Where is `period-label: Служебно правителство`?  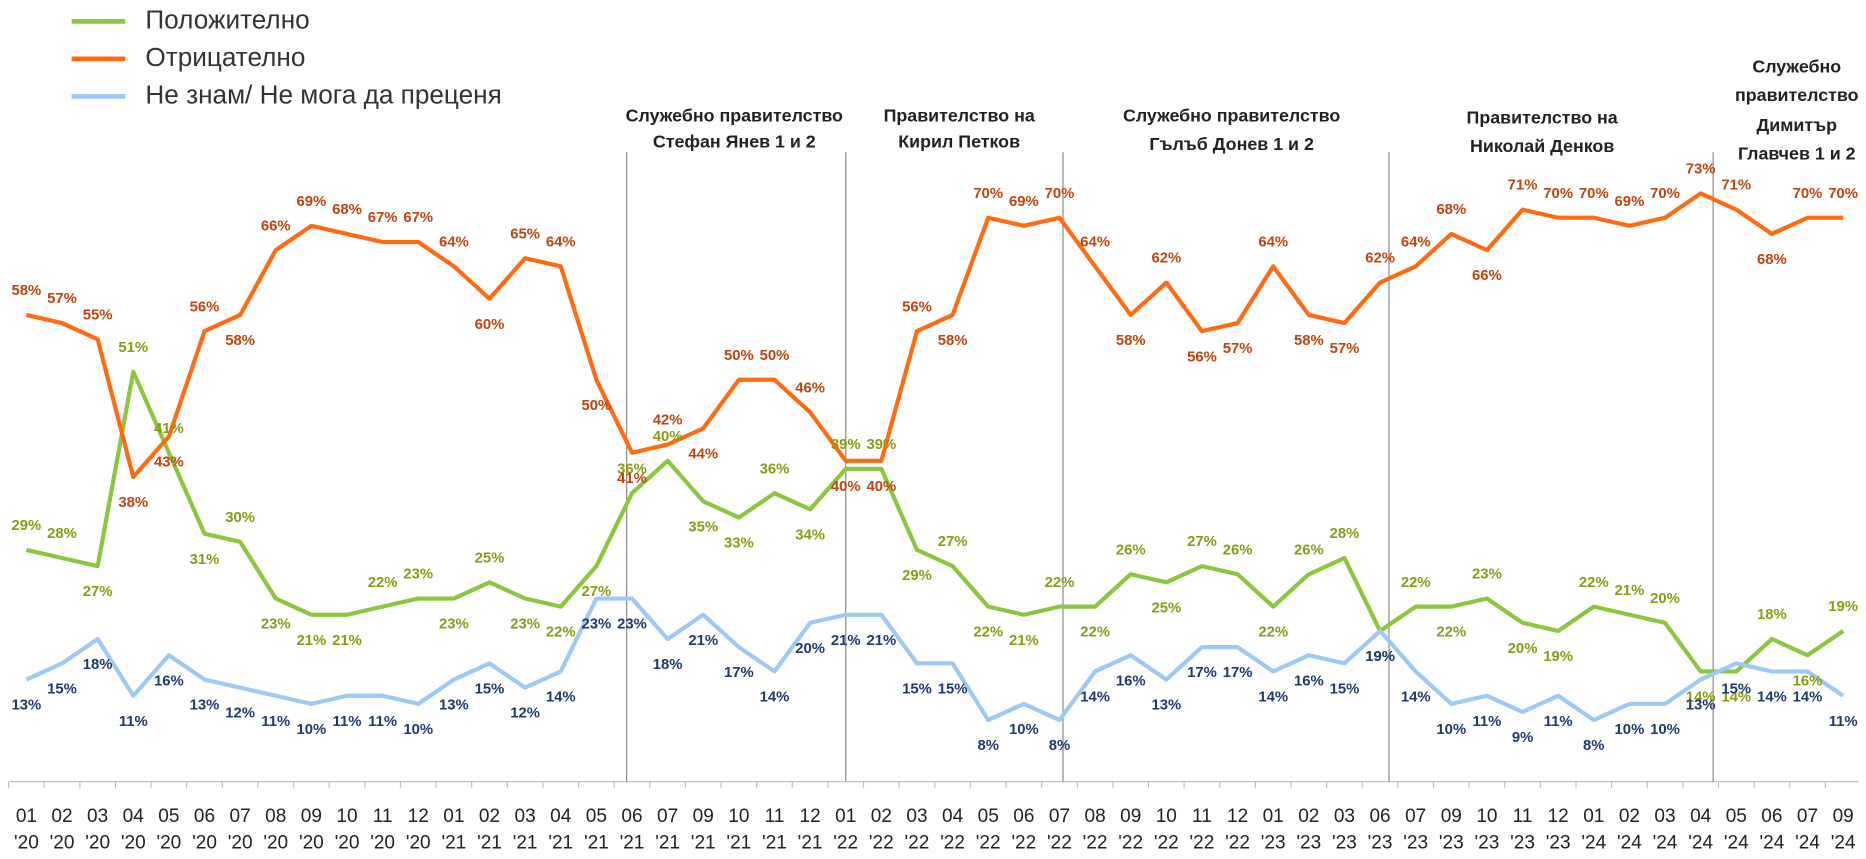 period-label: Служебно правителство is located at coordinates (734, 115).